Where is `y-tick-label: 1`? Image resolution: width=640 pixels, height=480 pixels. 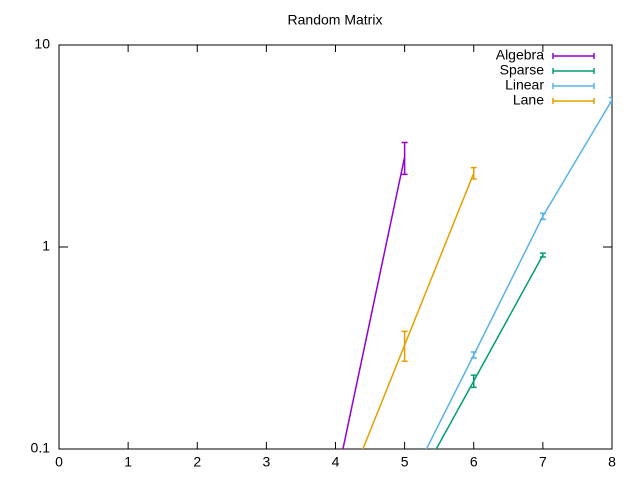
y-tick-label: 1 is located at coordinates (46, 246).